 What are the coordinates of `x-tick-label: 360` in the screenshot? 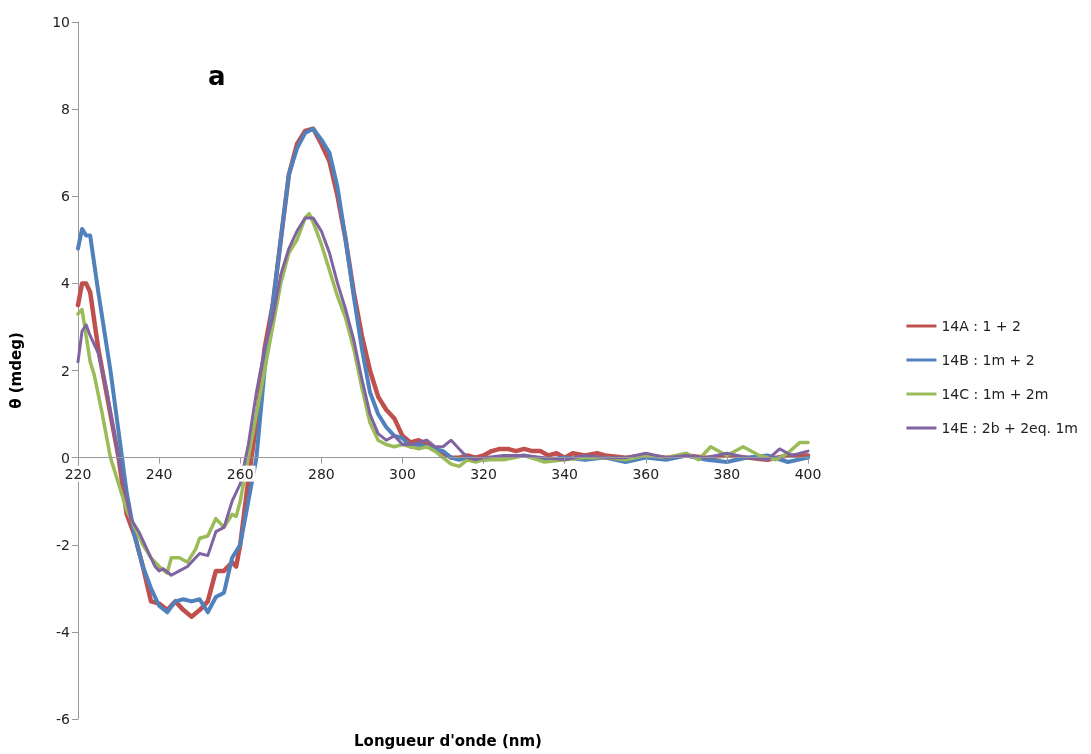 It's located at (646, 473).